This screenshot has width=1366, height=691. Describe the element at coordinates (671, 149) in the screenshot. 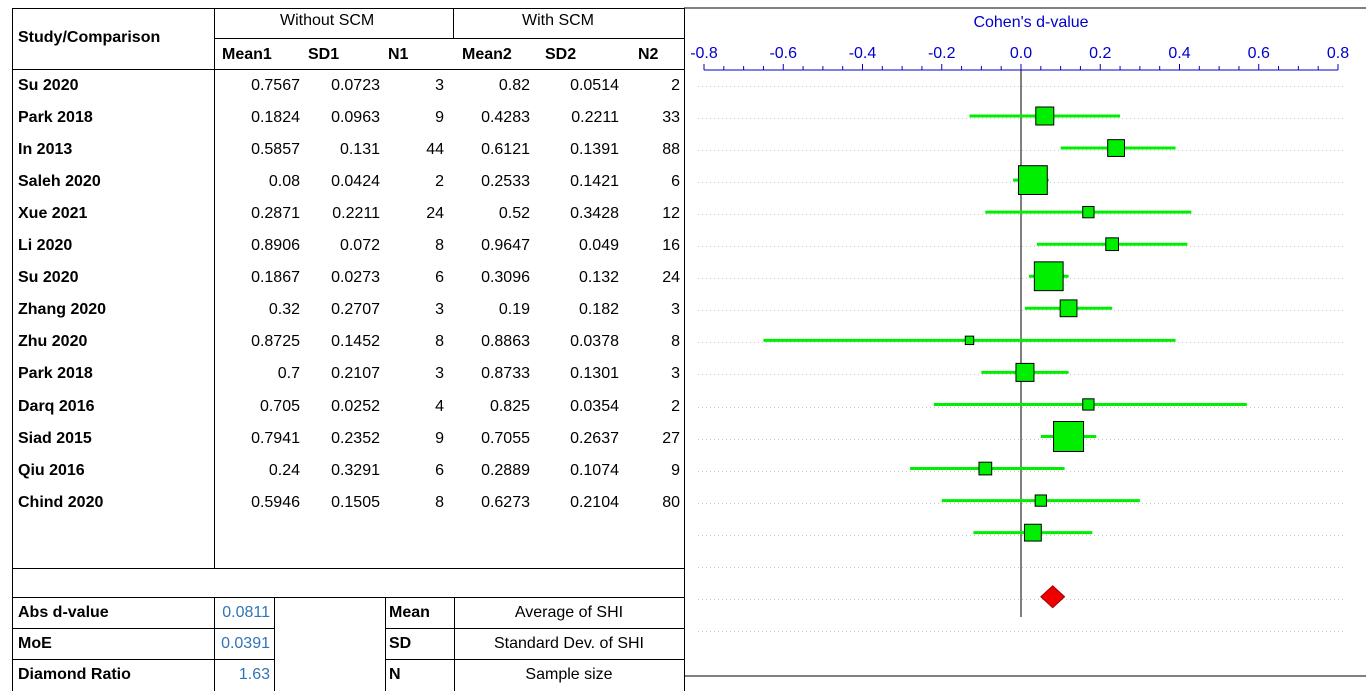

I see `cell-n2: 88` at that location.